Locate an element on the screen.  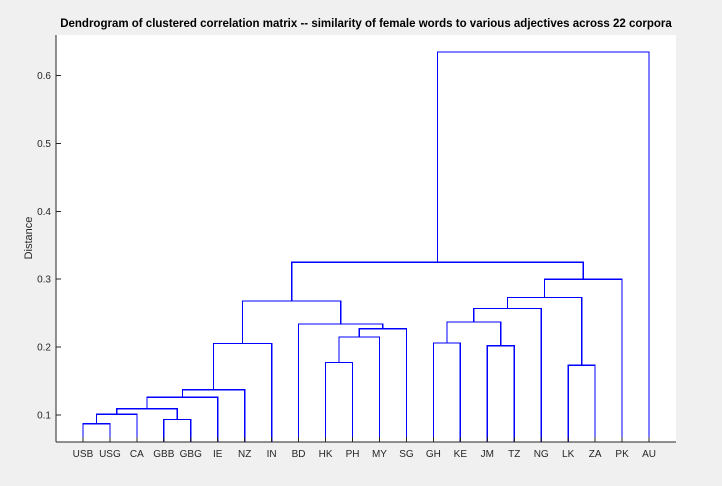
leaf-label: NZ is located at coordinates (244, 454).